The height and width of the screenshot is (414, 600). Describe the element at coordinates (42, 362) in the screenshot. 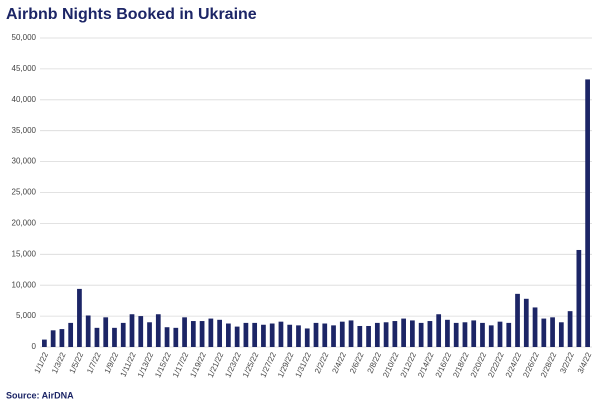

I see `x-tick-label: 1/1/22` at that location.